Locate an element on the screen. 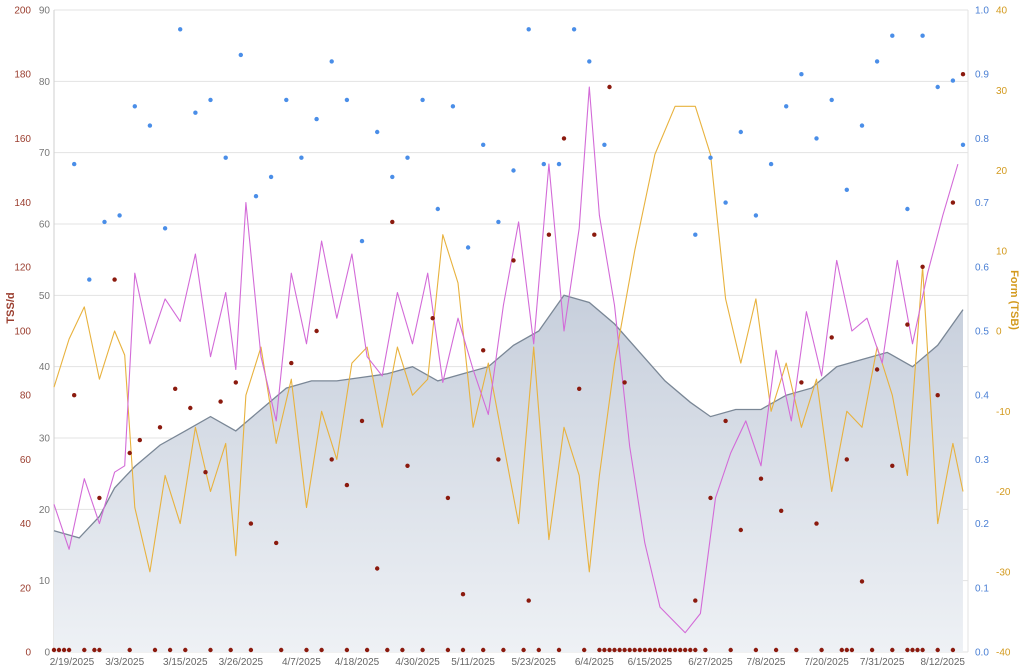  left-inner-tick-label: 0 is located at coordinates (47, 653).